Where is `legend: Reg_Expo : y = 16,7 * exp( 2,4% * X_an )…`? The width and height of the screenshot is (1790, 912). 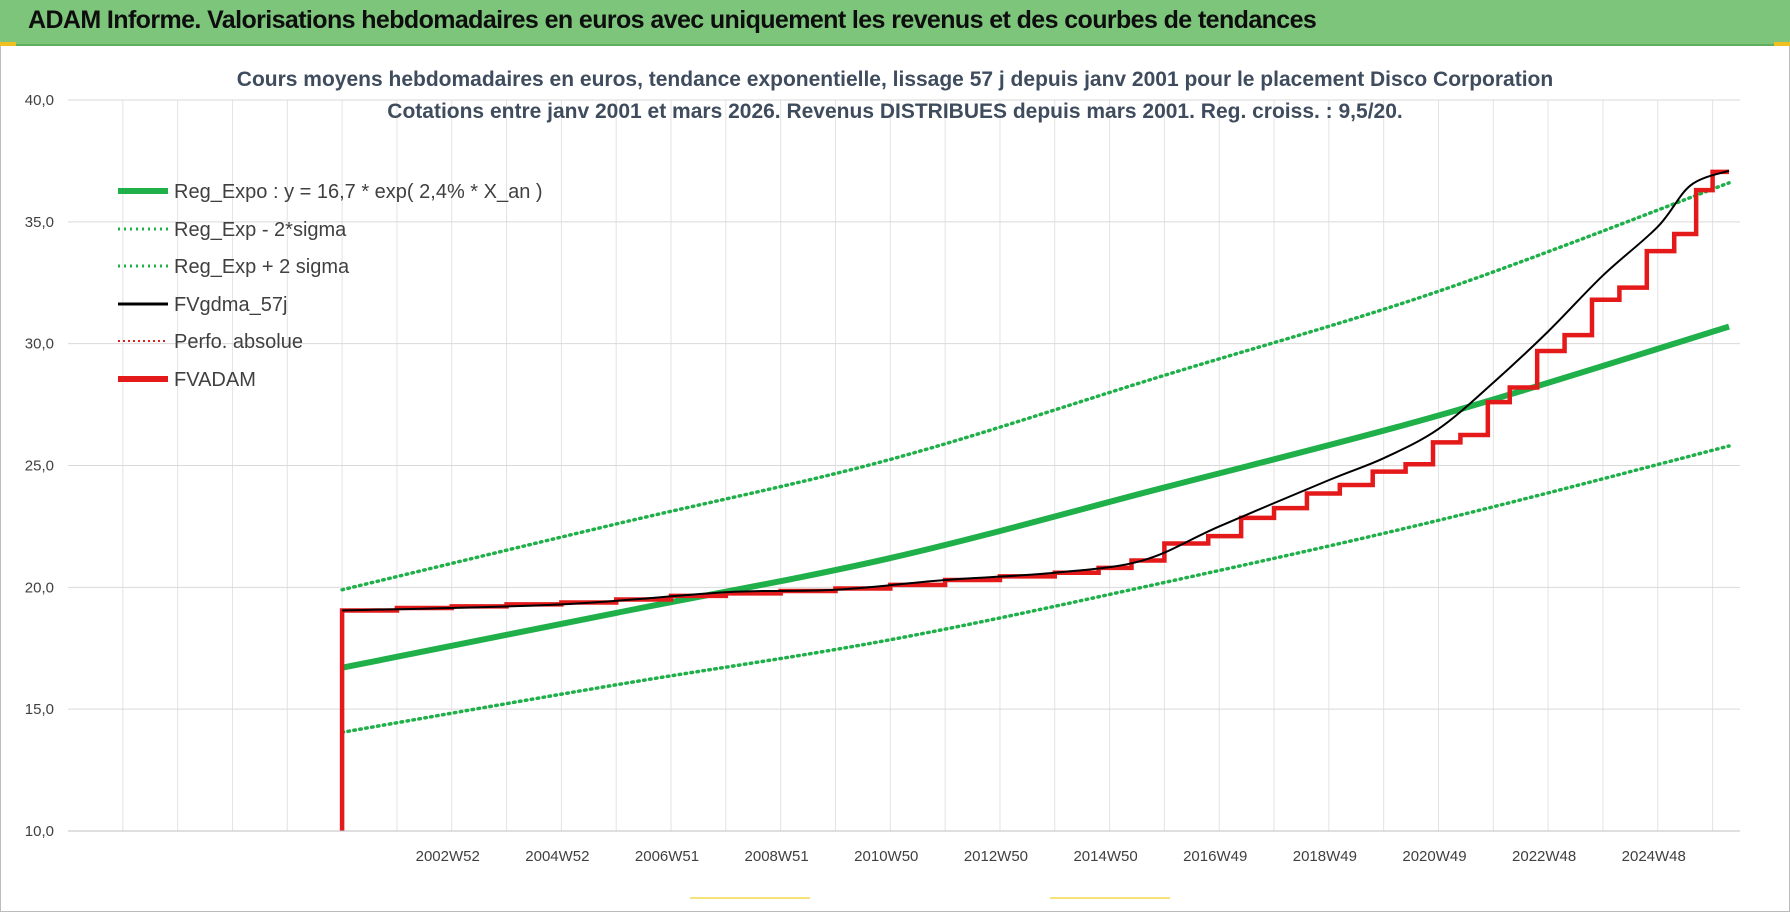 legend: Reg_Expo : y = 16,7 * exp( 2,4% * X_an )… is located at coordinates (330, 286).